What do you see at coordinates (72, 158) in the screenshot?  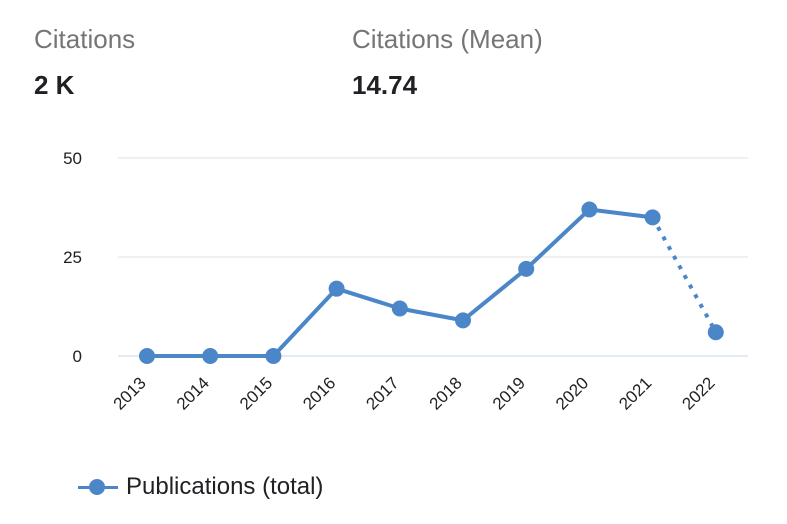 I see `y-tick-label: 50` at bounding box center [72, 158].